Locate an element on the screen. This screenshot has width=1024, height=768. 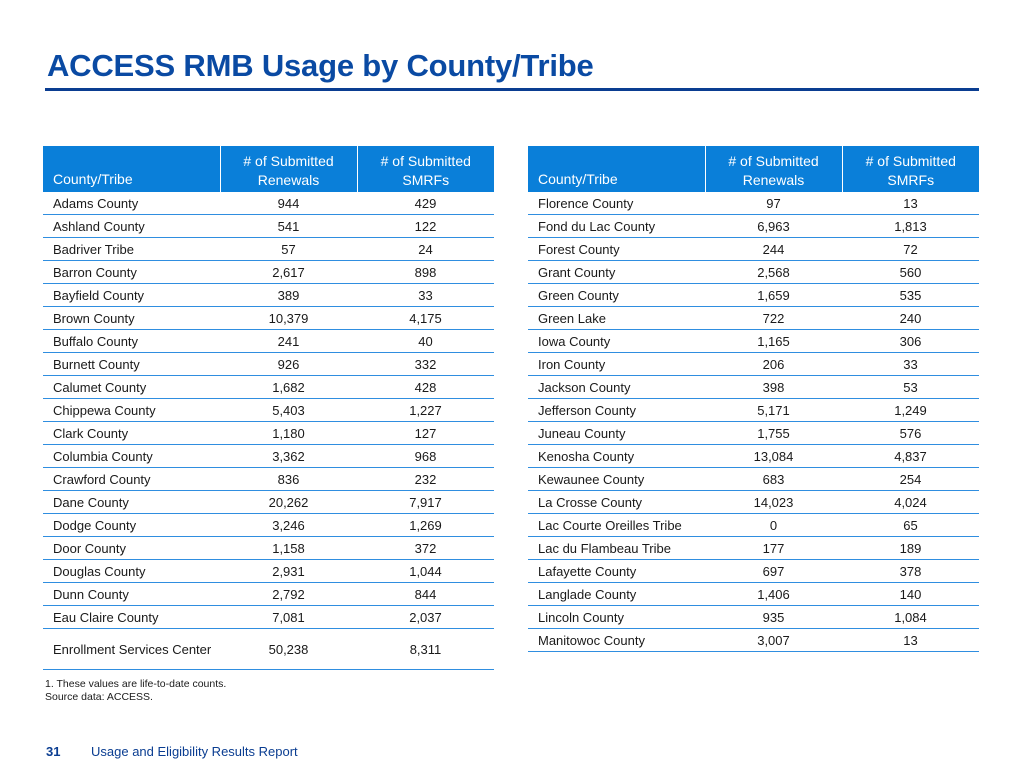
row-renewals-cell: 3,362 is located at coordinates (288, 456).